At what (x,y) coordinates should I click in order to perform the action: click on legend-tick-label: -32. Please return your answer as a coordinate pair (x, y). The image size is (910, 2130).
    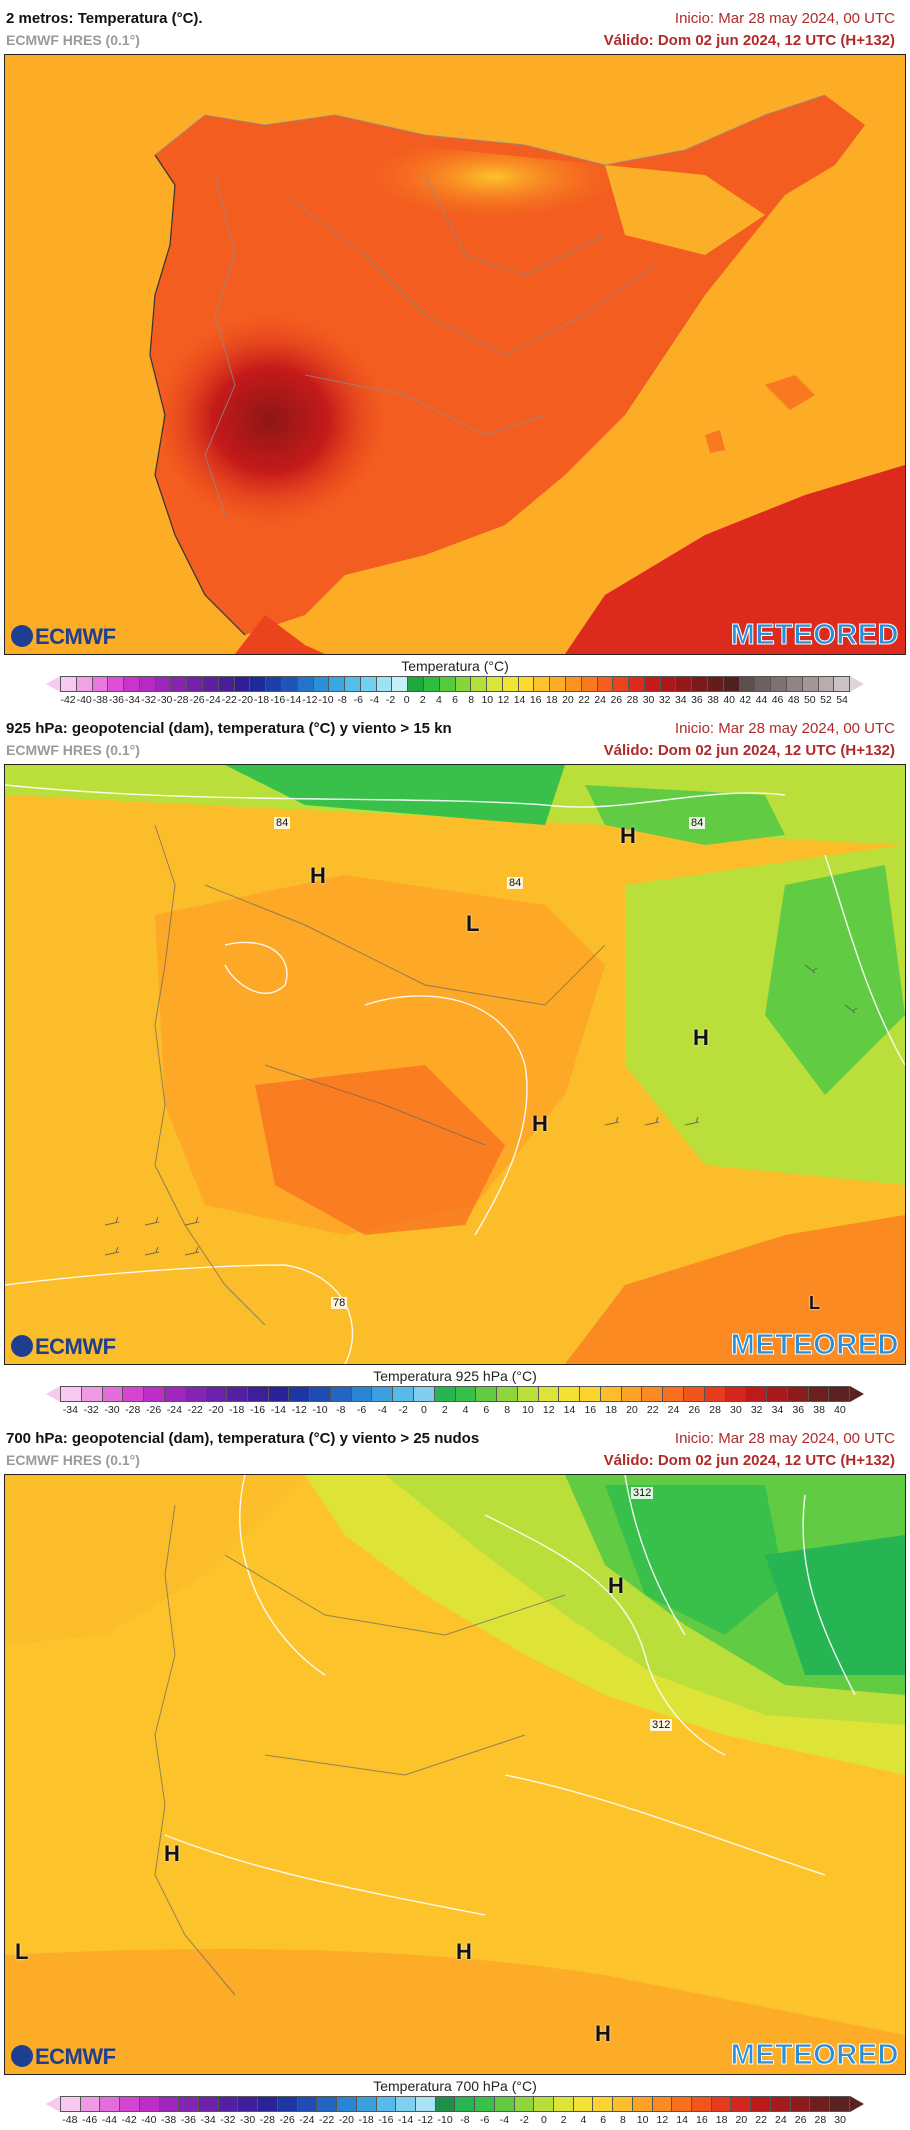
    Looking at the image, I should click on (228, 2120).